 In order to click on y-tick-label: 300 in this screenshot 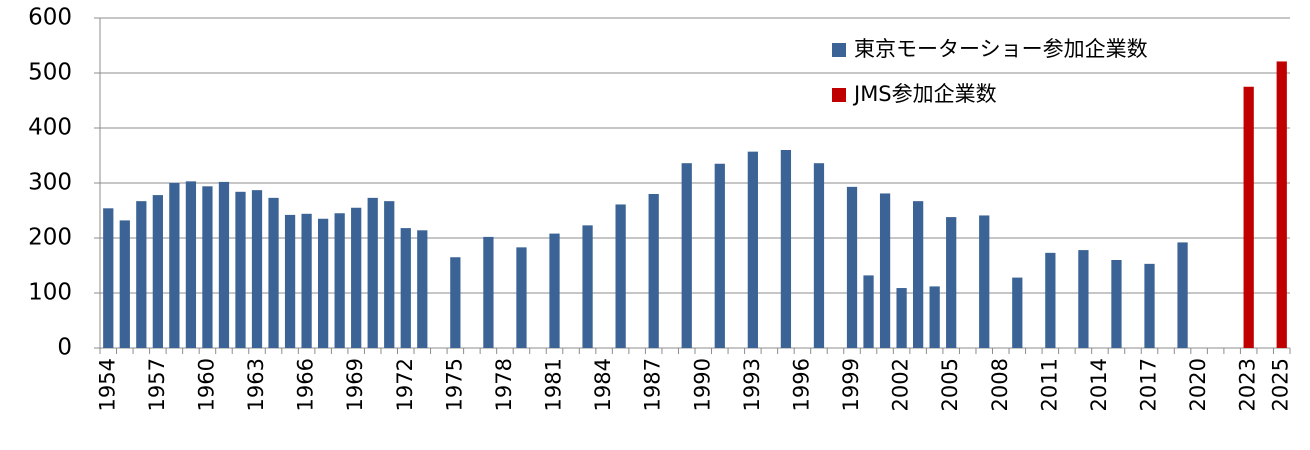, I will do `click(50, 183)`.